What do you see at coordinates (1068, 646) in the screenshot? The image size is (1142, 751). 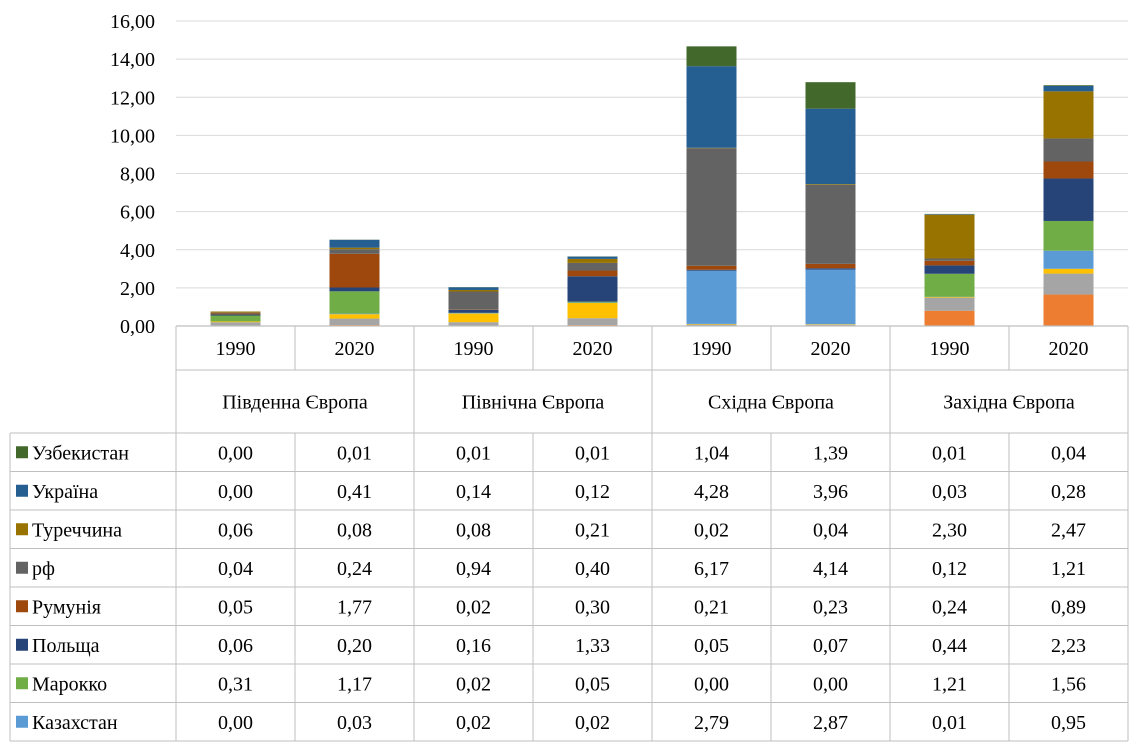 I see `table-value: 2,23` at bounding box center [1068, 646].